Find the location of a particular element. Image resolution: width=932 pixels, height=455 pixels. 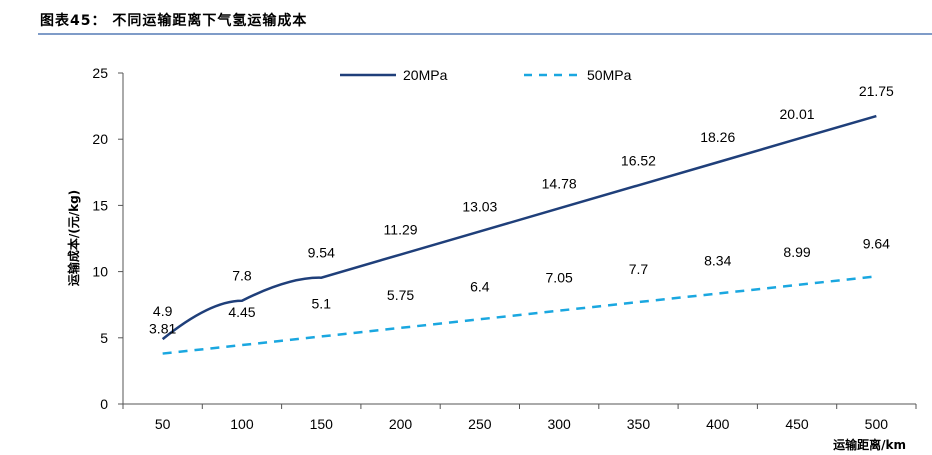

data-label: 9.64 is located at coordinates (876, 243).